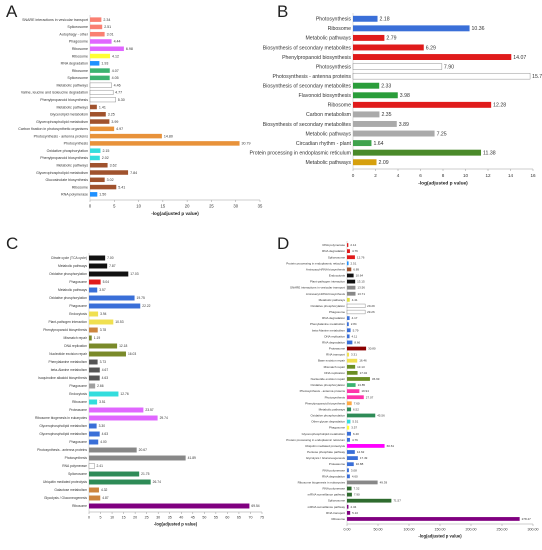 This screenshot has width=542, height=550. I want to click on category-label-d: Nucleotide excision repair, so click(328, 379).